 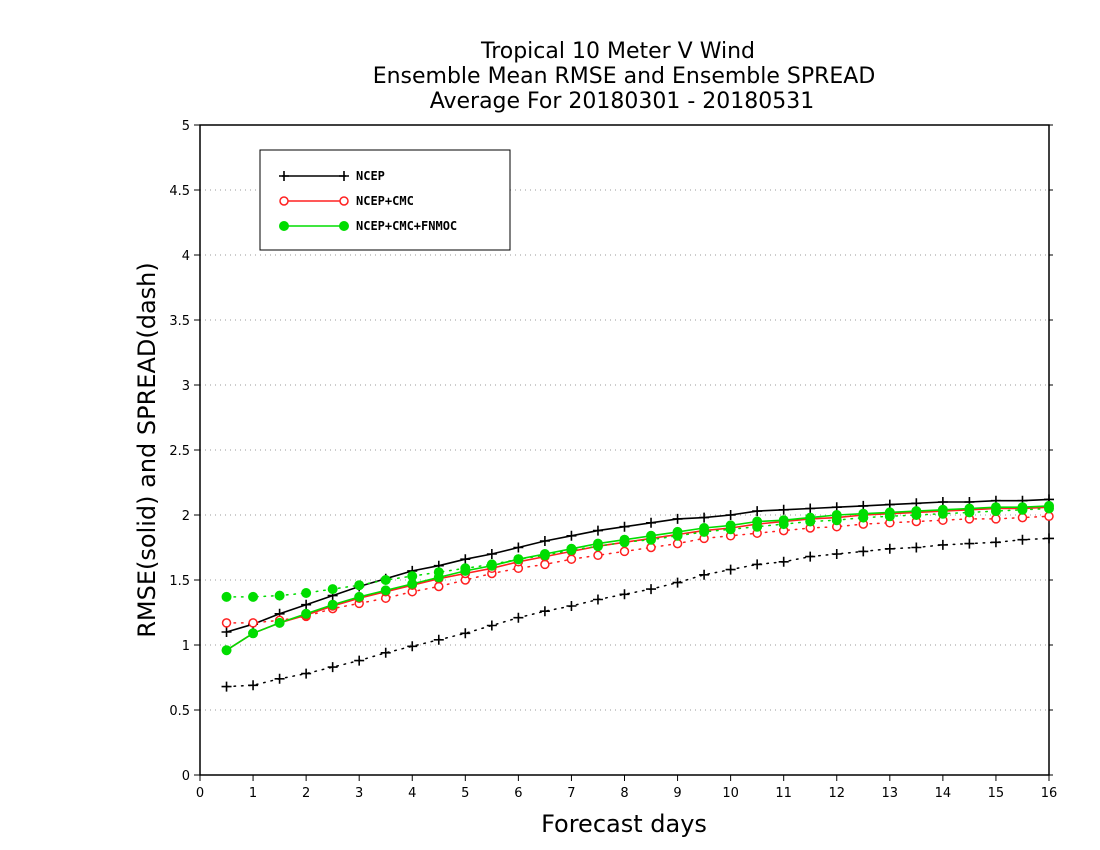 What do you see at coordinates (186, 646) in the screenshot?
I see `y-tick-label: 1` at bounding box center [186, 646].